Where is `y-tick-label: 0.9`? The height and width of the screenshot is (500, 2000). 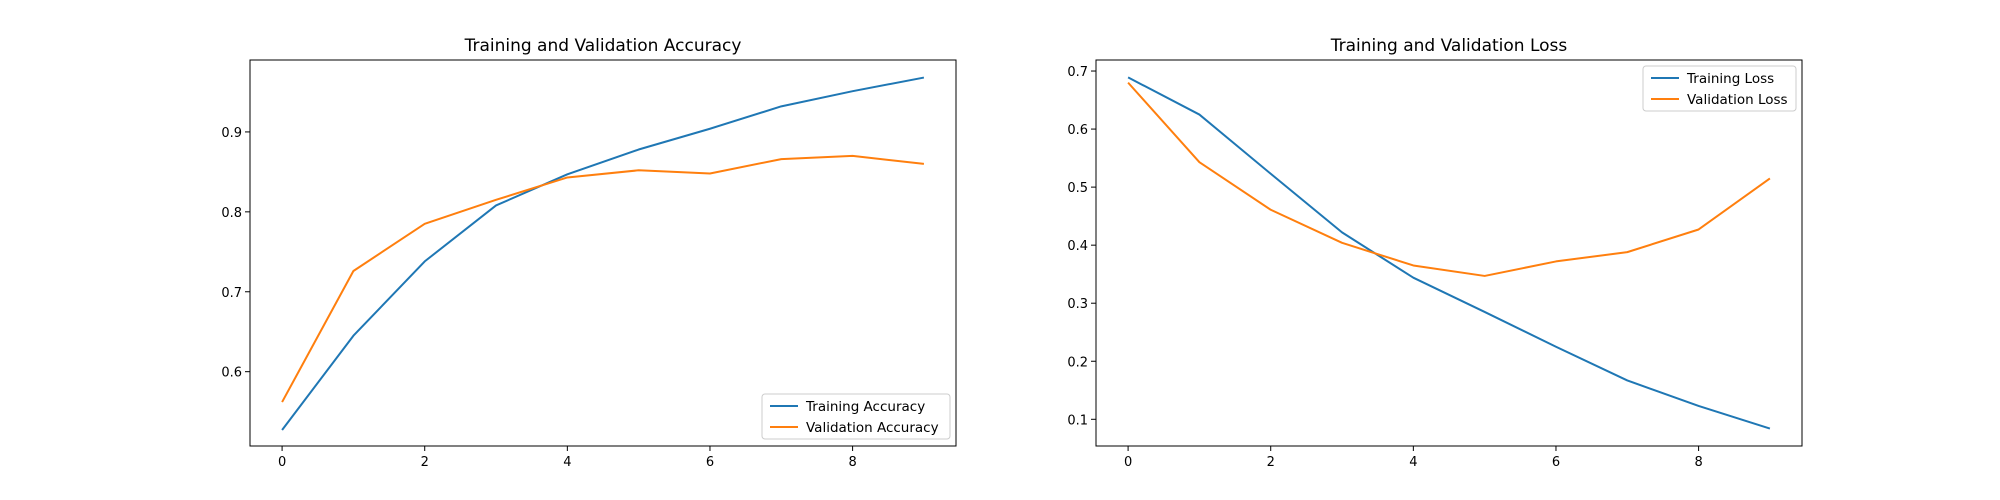 y-tick-label: 0.9 is located at coordinates (231, 133).